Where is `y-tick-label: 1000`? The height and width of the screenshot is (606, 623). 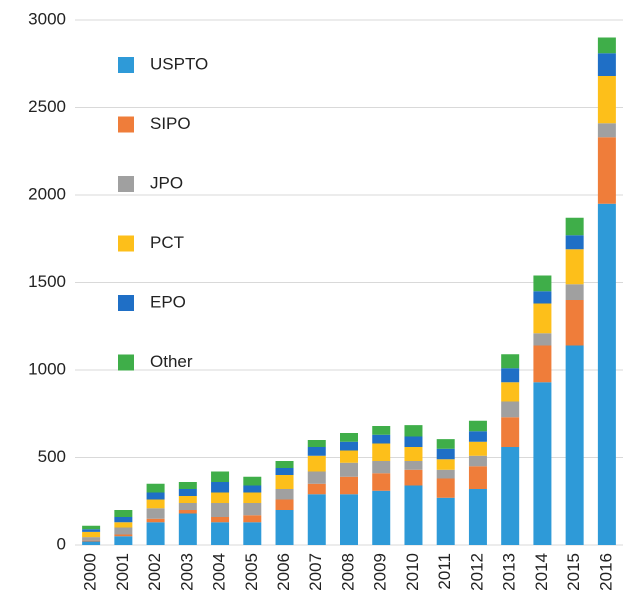 y-tick-label: 1000 is located at coordinates (47, 368).